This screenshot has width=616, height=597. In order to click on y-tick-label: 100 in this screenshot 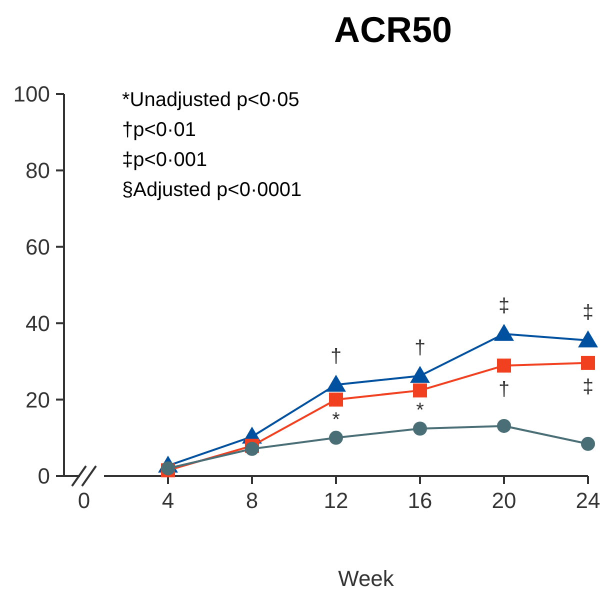, I will do `click(31, 94)`.